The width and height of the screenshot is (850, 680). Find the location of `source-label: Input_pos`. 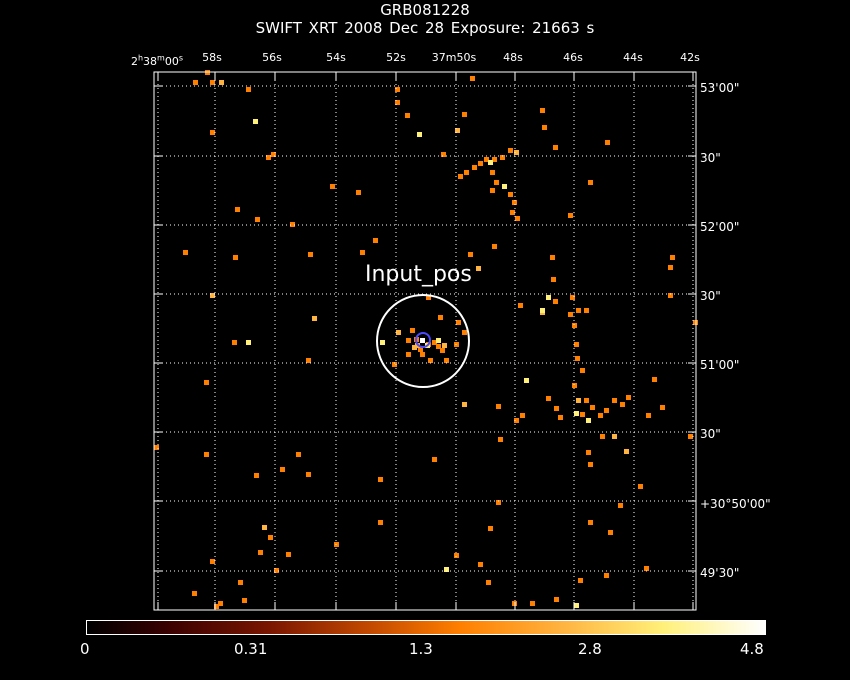

source-label: Input_pos is located at coordinates (418, 274).